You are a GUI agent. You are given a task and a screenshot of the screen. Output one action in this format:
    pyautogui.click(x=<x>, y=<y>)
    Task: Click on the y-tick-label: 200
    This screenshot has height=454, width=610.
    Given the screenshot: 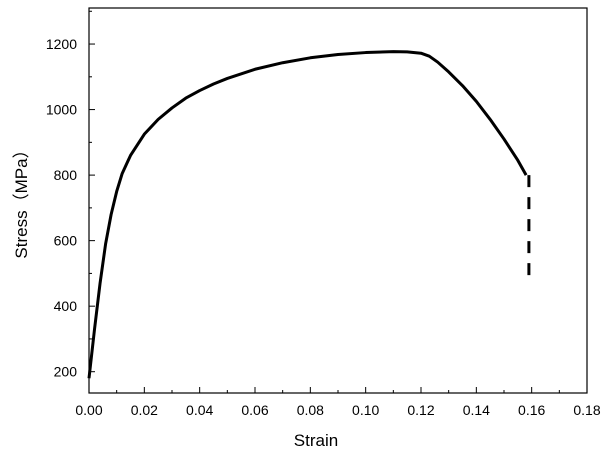 What is the action you would take?
    pyautogui.click(x=66, y=372)
    